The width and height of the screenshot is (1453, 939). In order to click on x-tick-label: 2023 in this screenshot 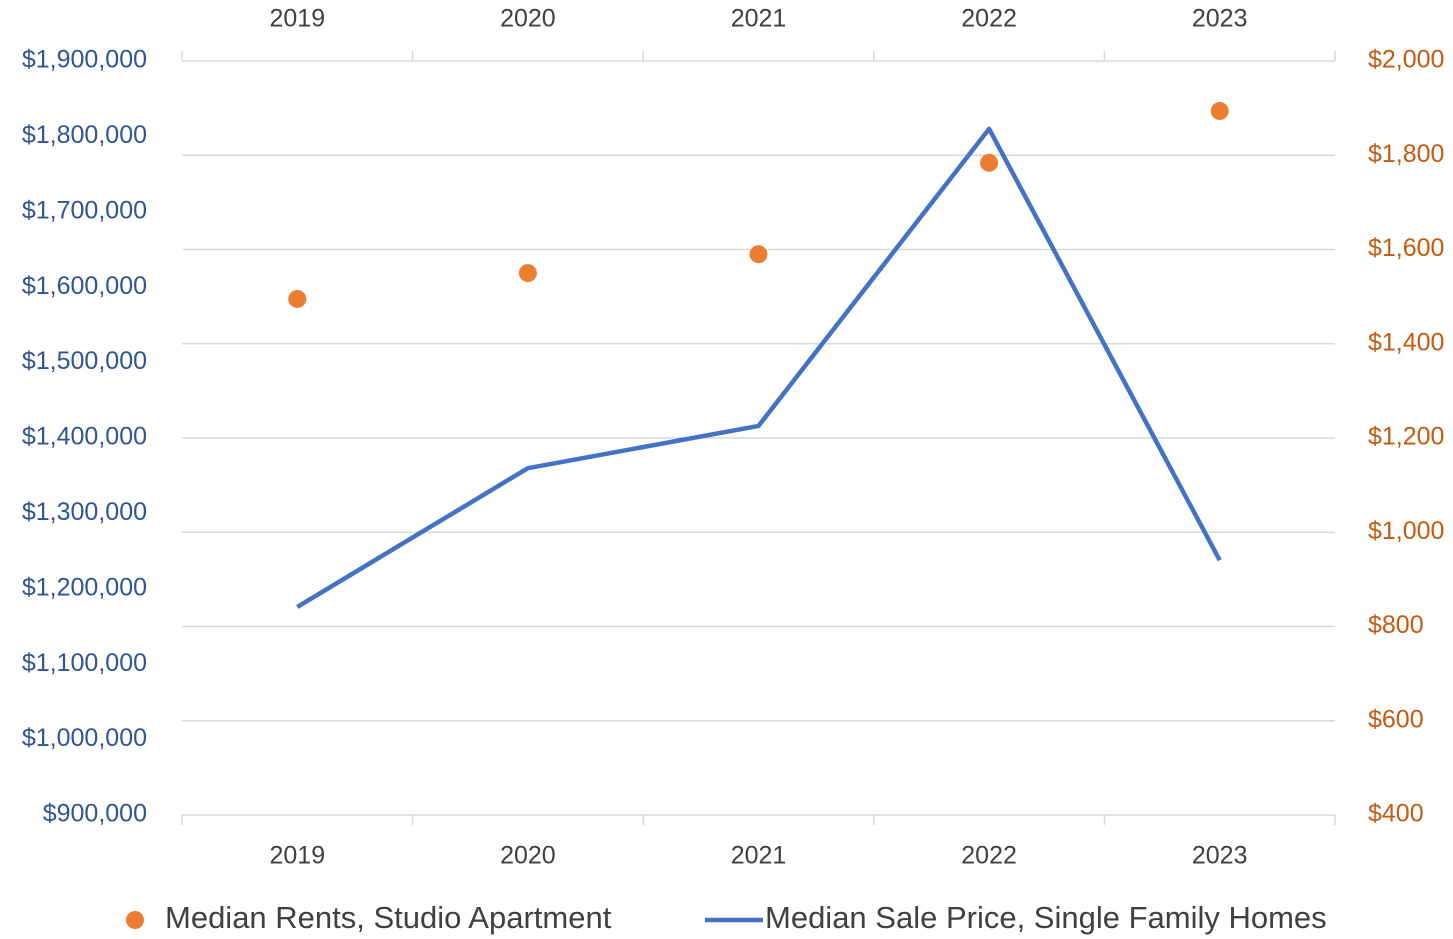, I will do `click(1220, 856)`.